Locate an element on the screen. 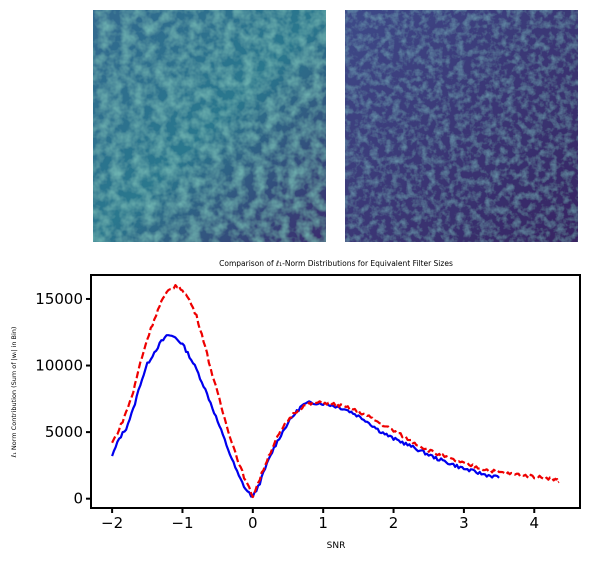 This screenshot has height=564, width=589. x-tick-label: 0 is located at coordinates (253, 523).